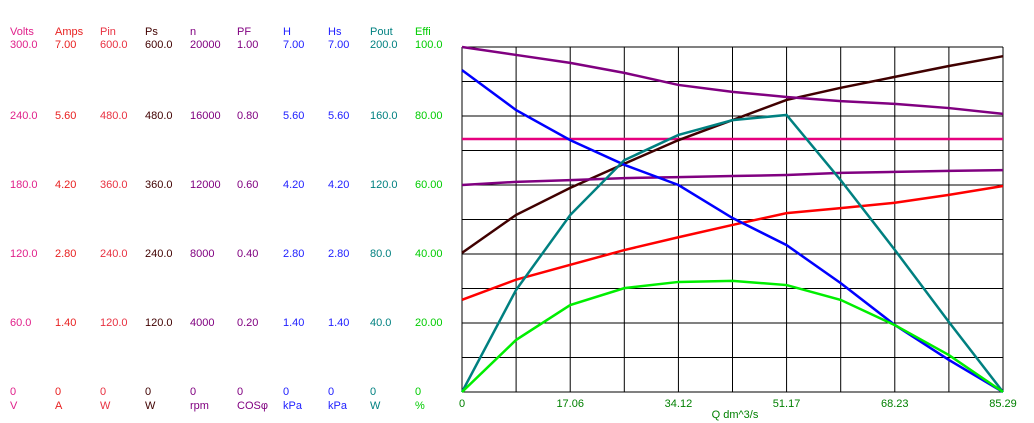 The height and width of the screenshot is (423, 1034). What do you see at coordinates (429, 185) in the screenshot?
I see `y-tick-label: 60.00` at bounding box center [429, 185].